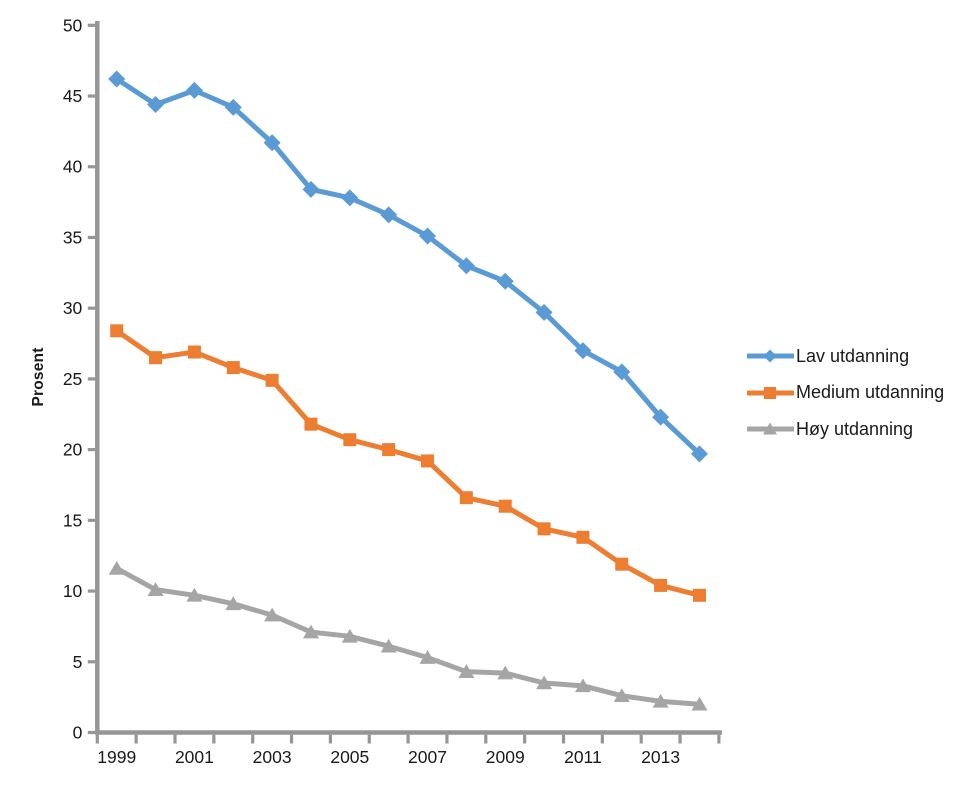 The image size is (980, 787). I want to click on y-tick-label: 45, so click(72, 96).